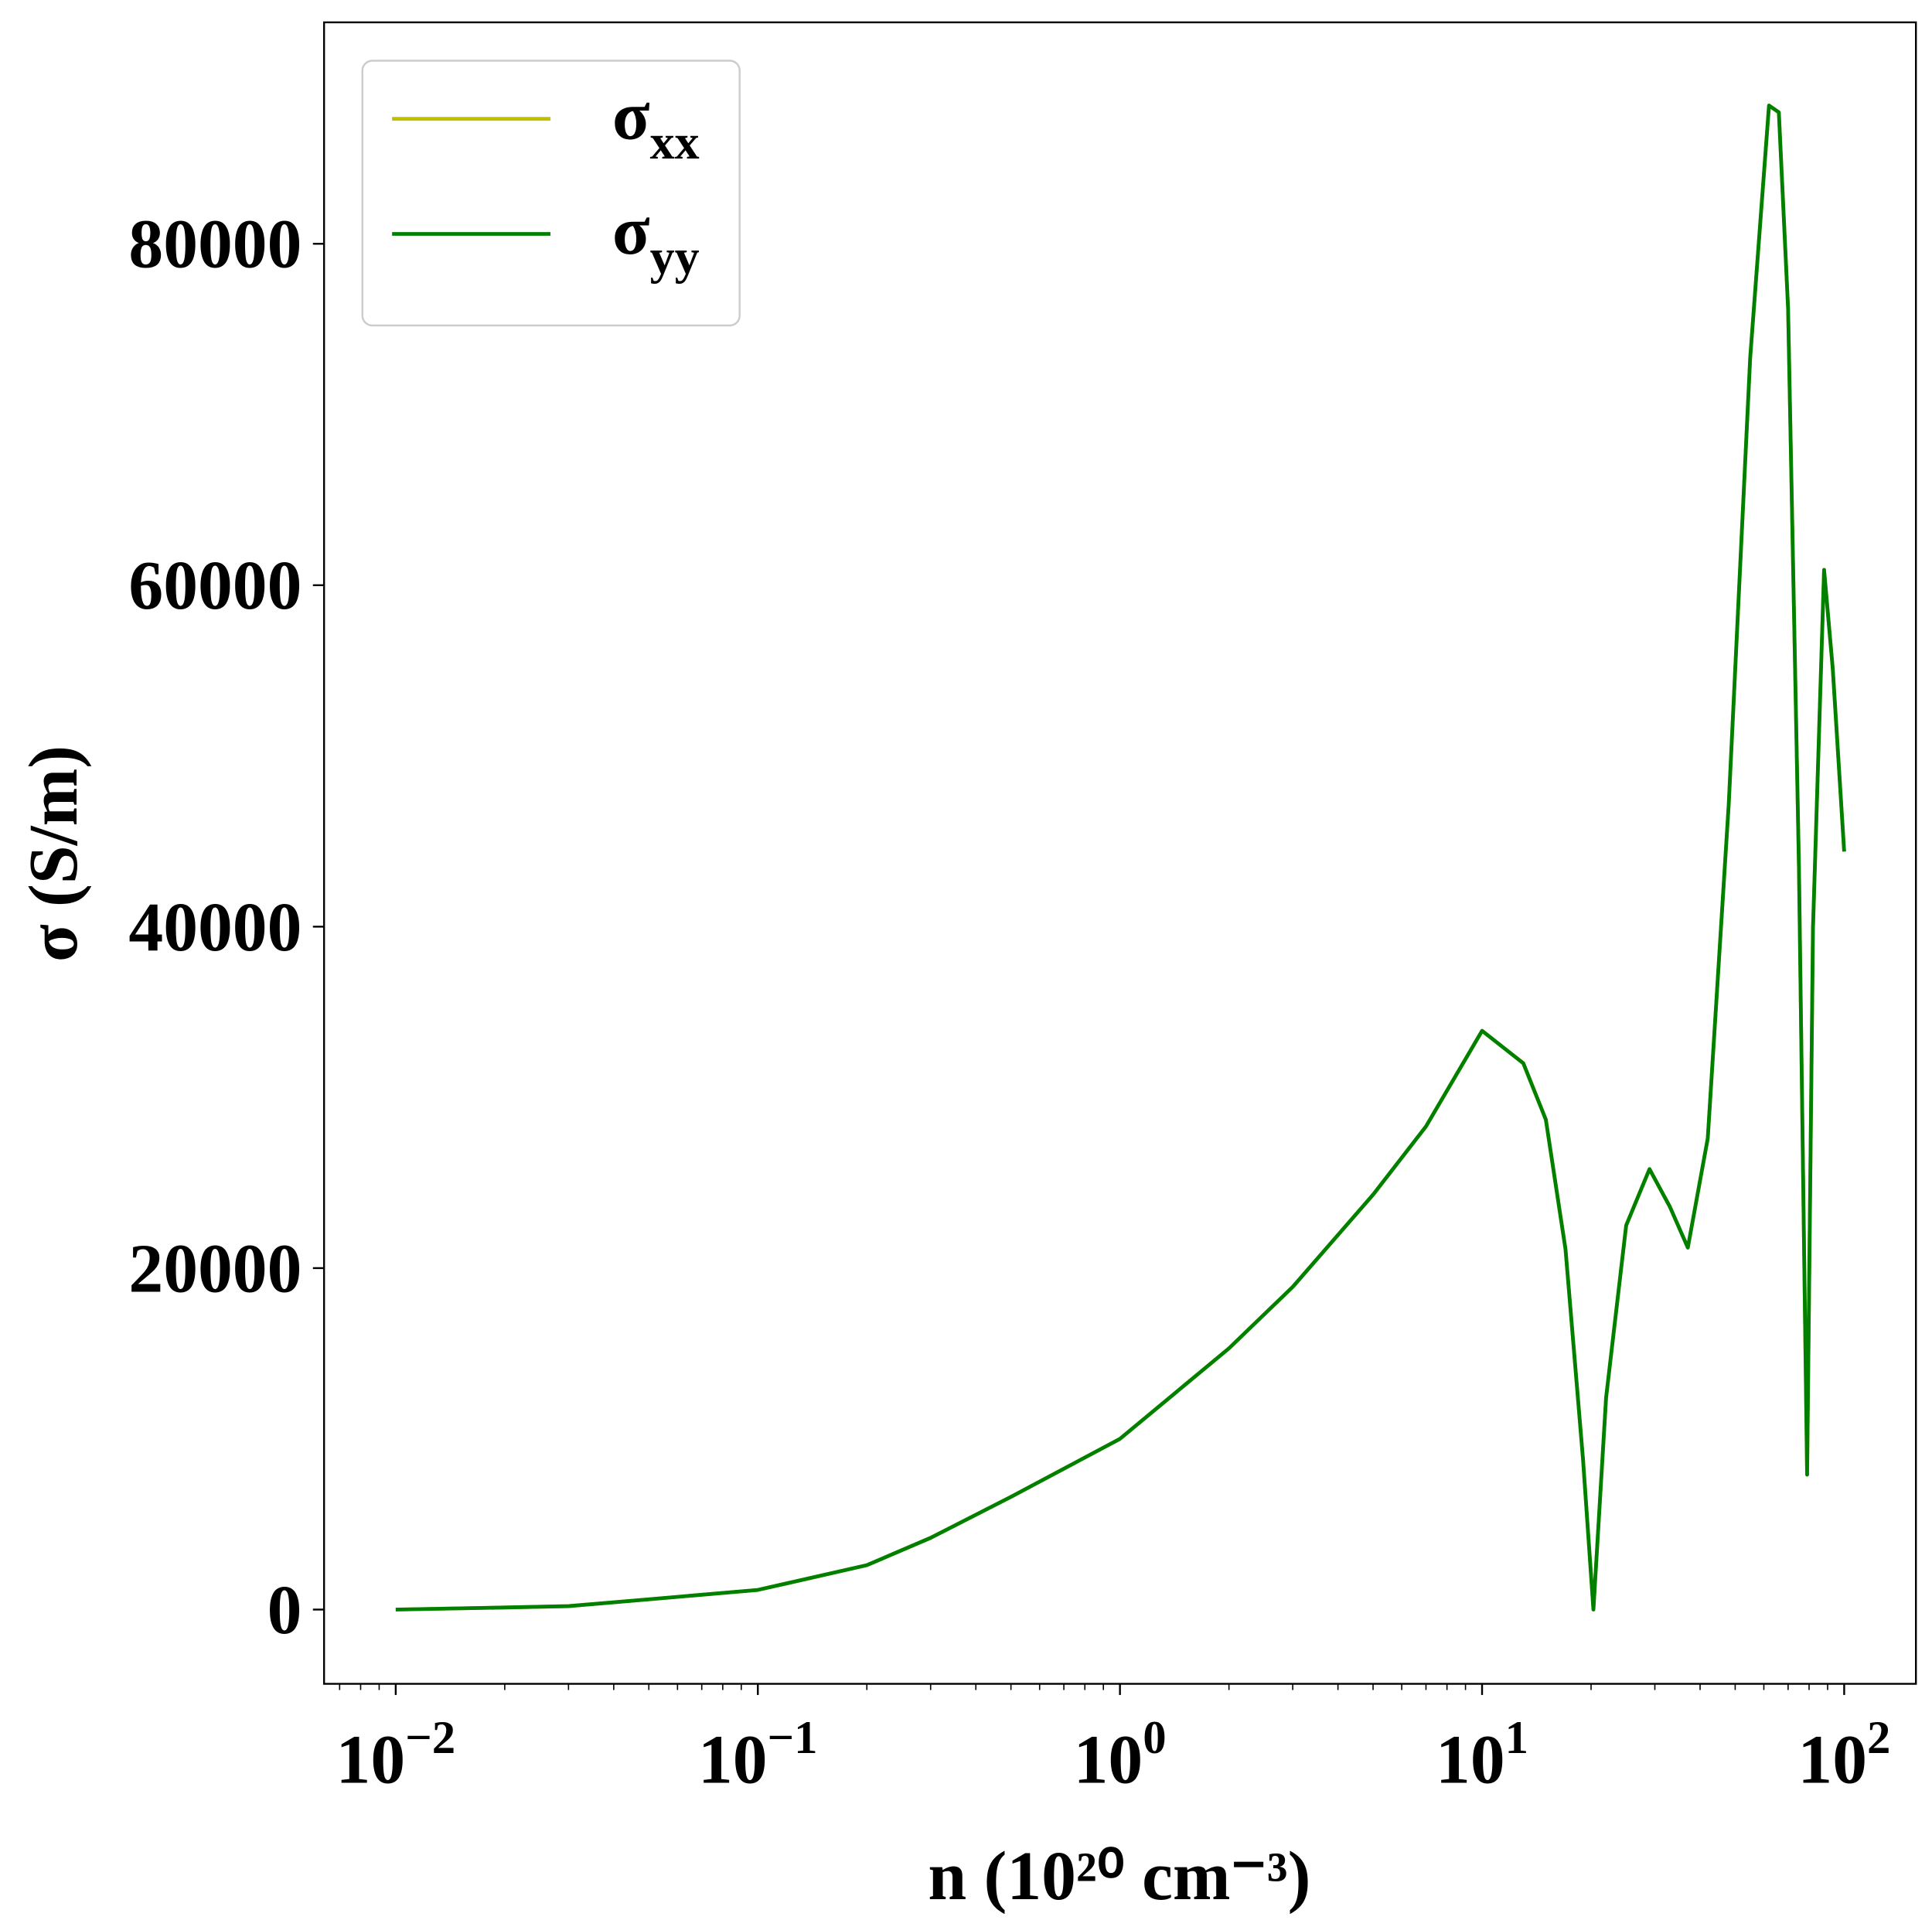  What do you see at coordinates (1119, 1876) in the screenshot?
I see `x-axis-label: n (10²⁰ cm⁻³)` at bounding box center [1119, 1876].